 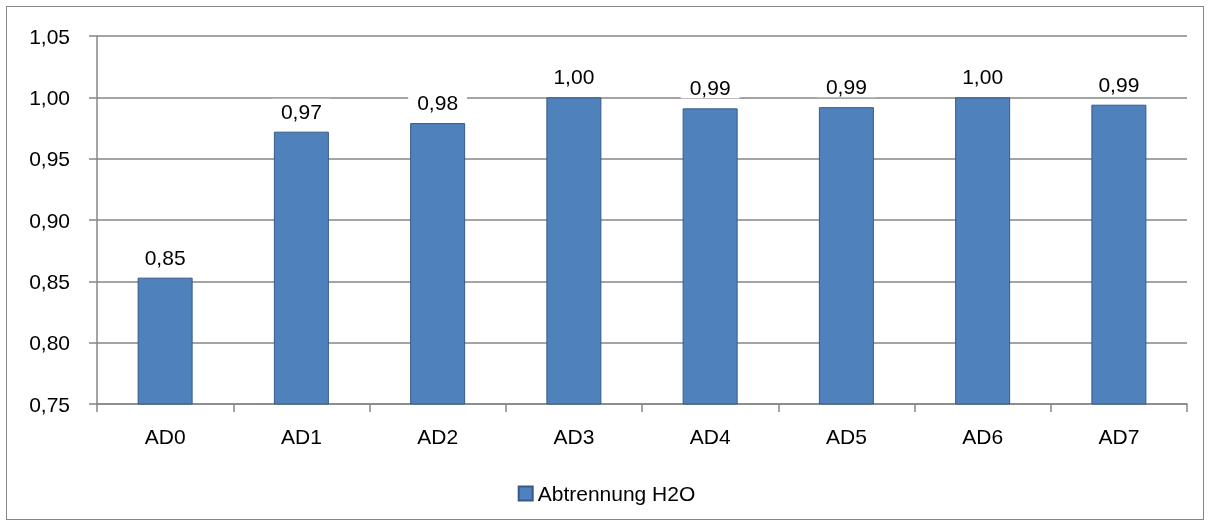 I want to click on data-label: 0,85, so click(x=165, y=257).